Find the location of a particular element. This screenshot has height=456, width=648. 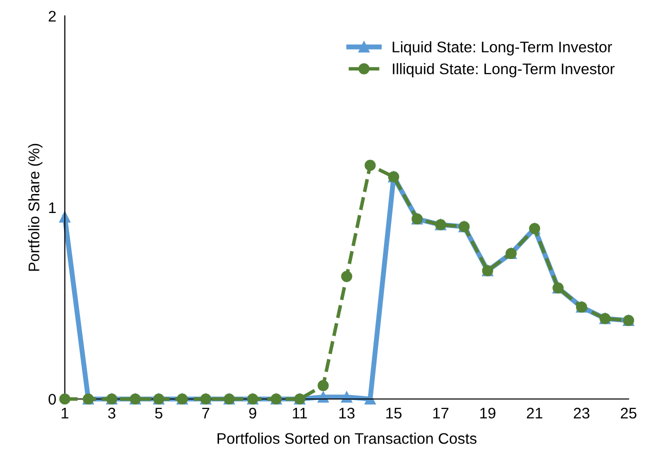

x-tick-label: 25 is located at coordinates (628, 413).